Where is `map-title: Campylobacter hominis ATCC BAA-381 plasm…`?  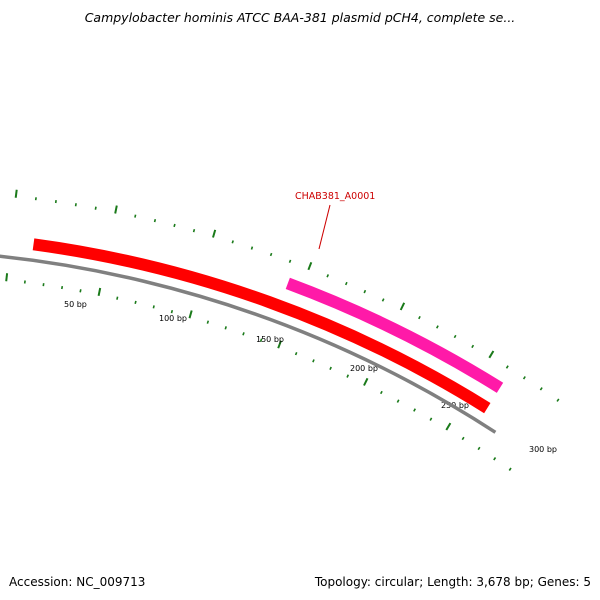 map-title: Campylobacter hominis ATCC BAA-381 plasm… is located at coordinates (300, 17).